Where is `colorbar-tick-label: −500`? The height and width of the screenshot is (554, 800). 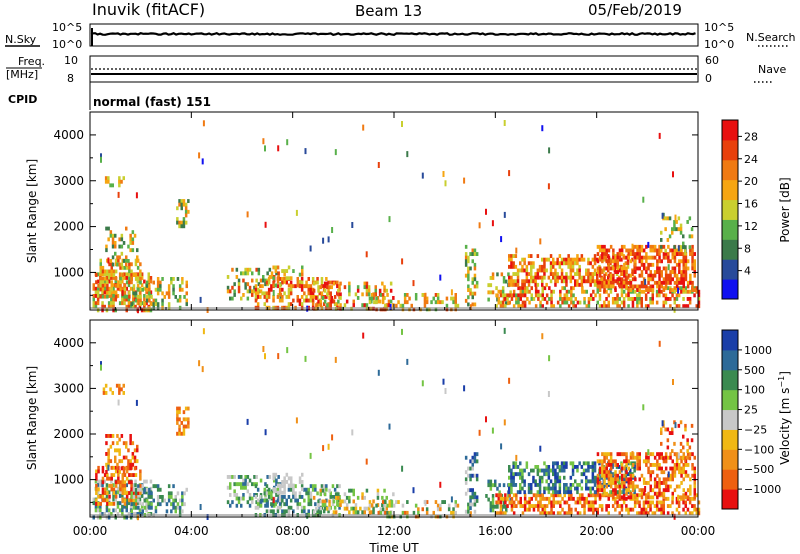 colorbar-tick-label: −500 is located at coordinates (759, 469).